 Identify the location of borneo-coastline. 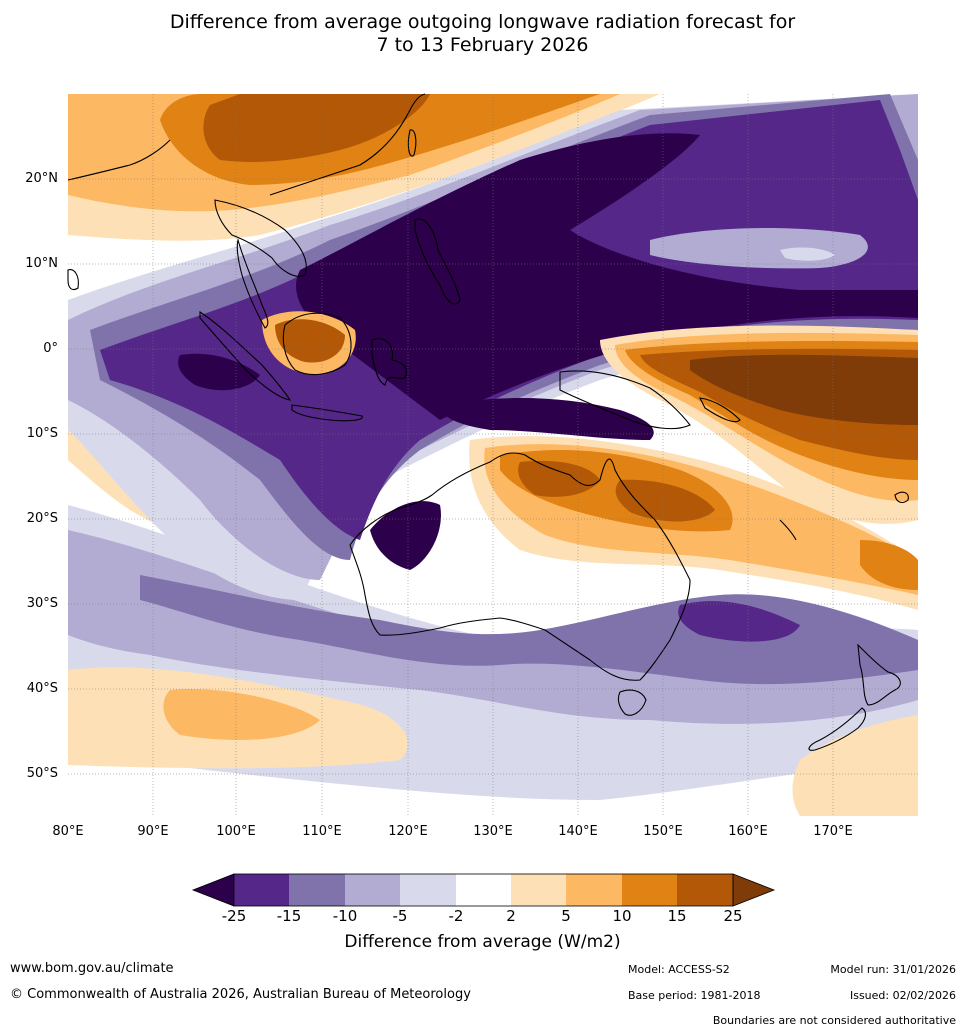
(317, 344).